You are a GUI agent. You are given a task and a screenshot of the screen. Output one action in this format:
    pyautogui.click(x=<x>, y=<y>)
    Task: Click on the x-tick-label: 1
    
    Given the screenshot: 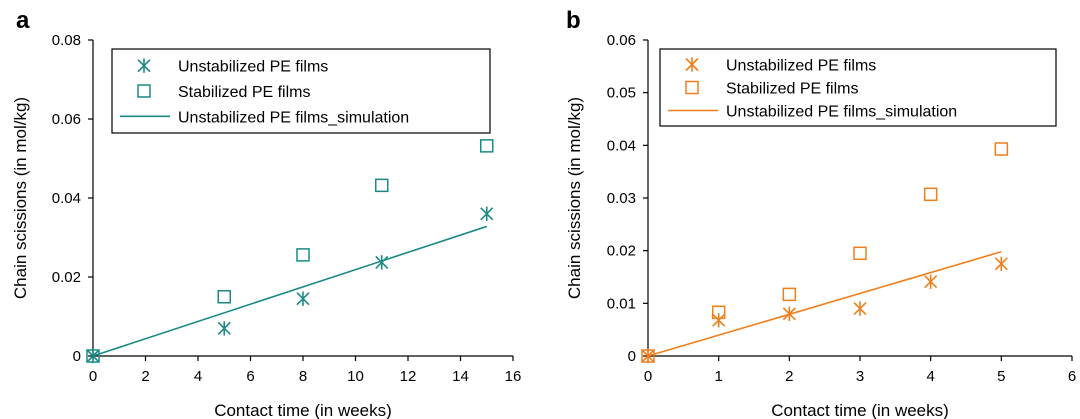 What is the action you would take?
    pyautogui.click(x=718, y=376)
    